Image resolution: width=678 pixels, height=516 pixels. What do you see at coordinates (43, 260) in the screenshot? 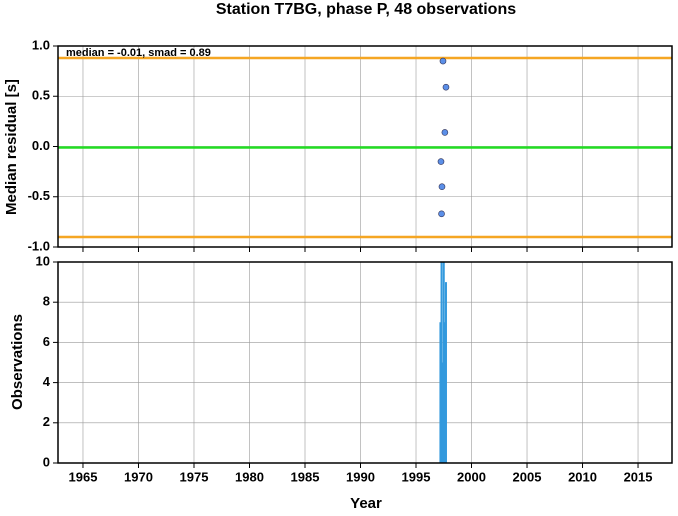
I see `y-tick-label: 10` at bounding box center [43, 260].